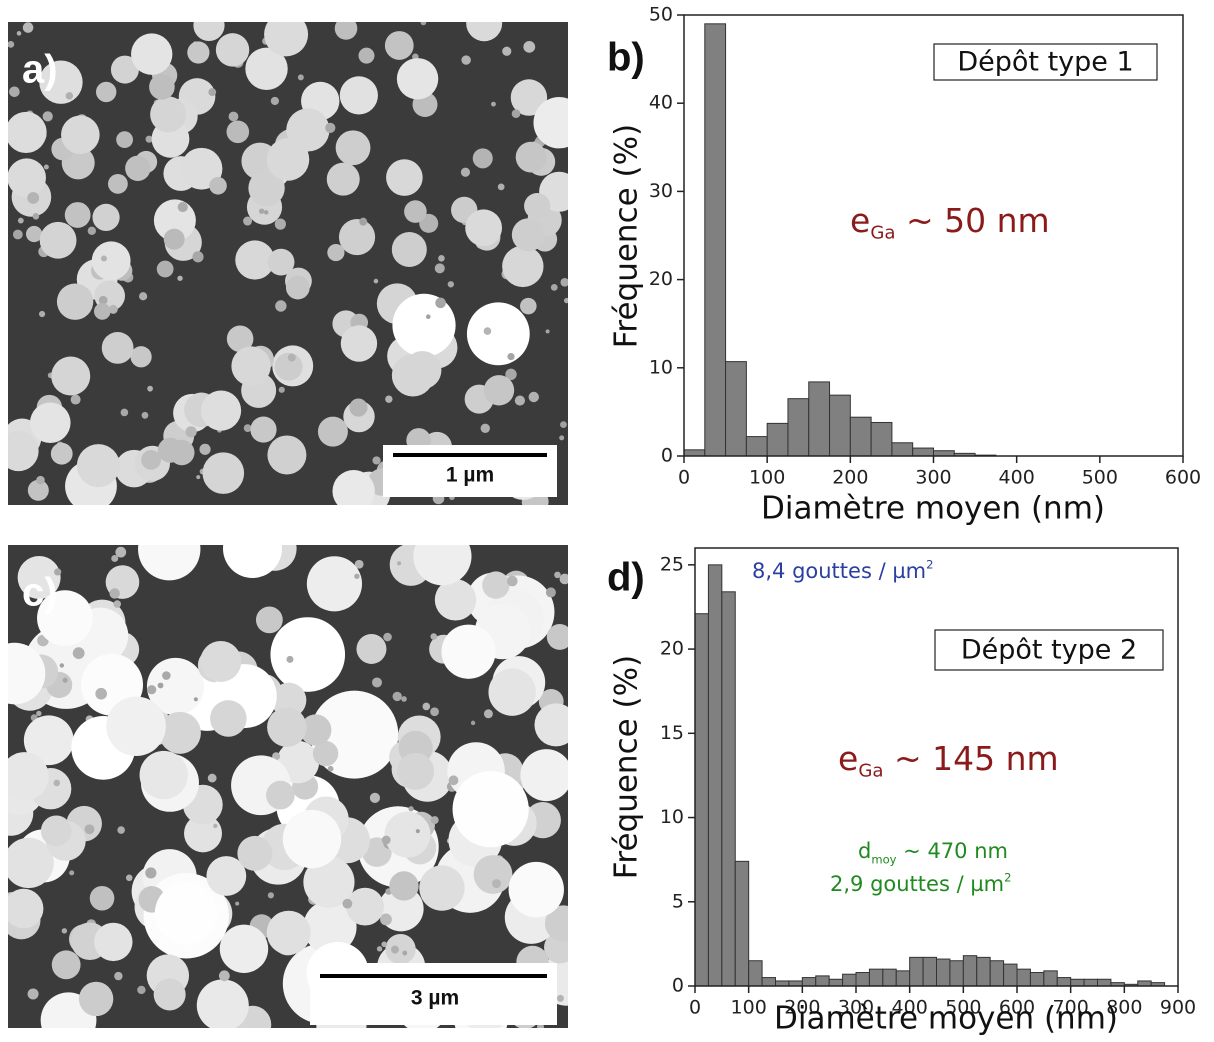  Describe the element at coordinates (882, 233) in the screenshot. I see `annotation-part: Ga` at that location.